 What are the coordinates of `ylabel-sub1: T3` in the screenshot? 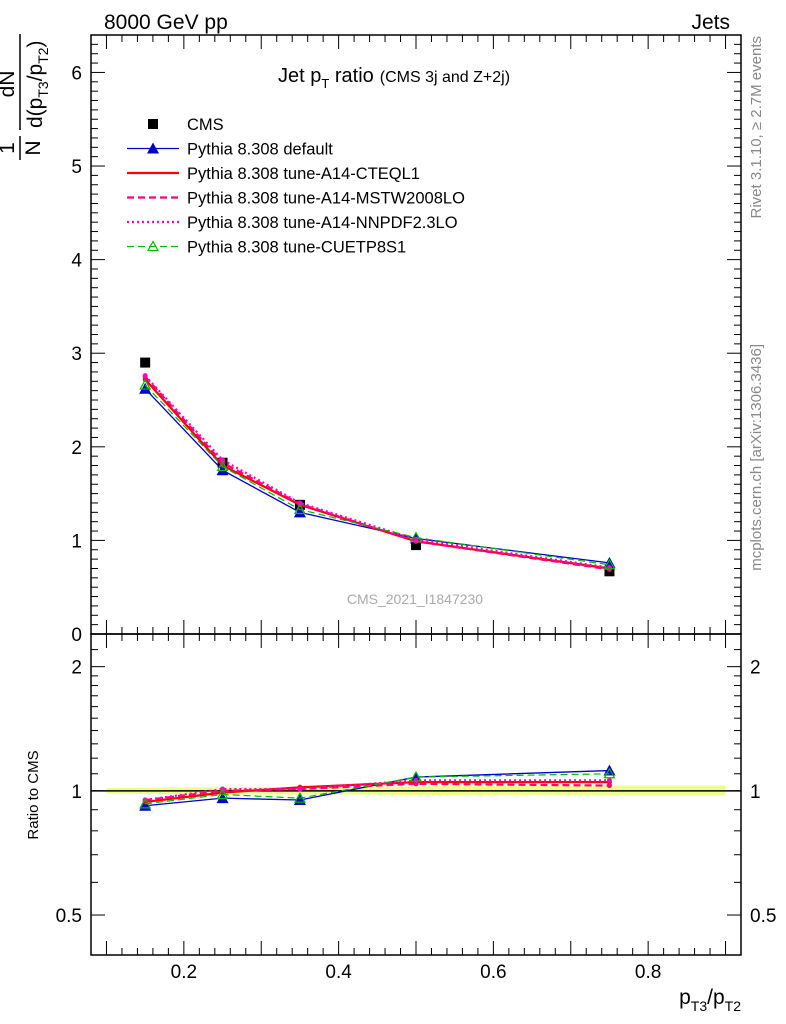 It's located at (43, 89).